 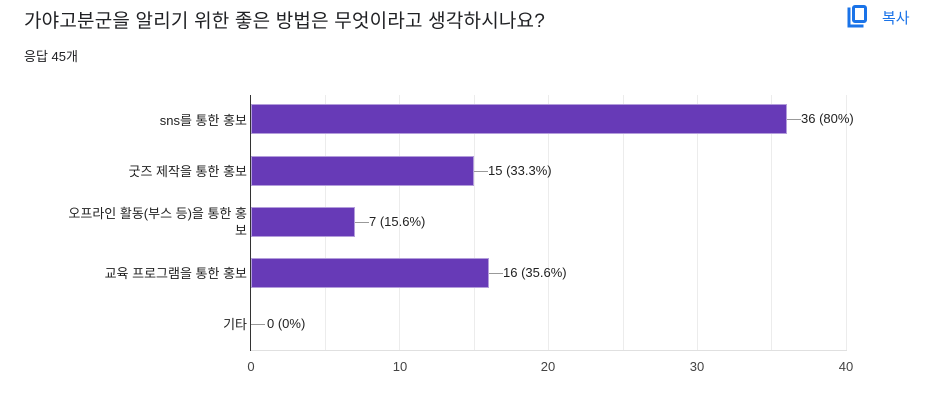 What do you see at coordinates (857, 17) in the screenshot?
I see `copy-icon` at bounding box center [857, 17].